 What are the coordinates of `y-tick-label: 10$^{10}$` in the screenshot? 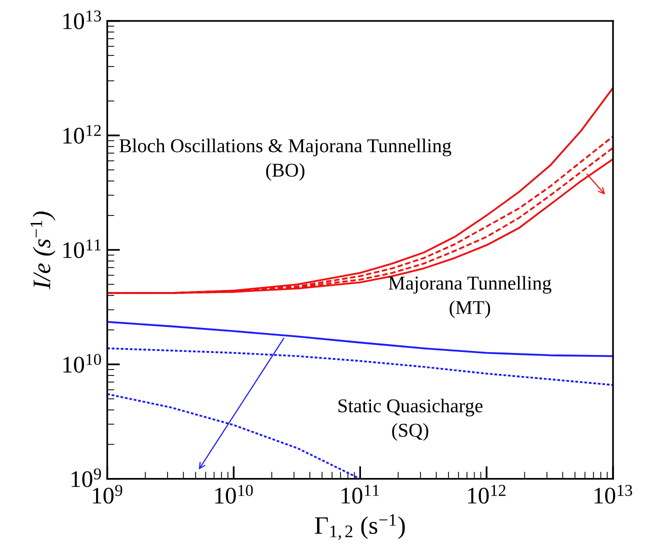 It's located at (82, 363).